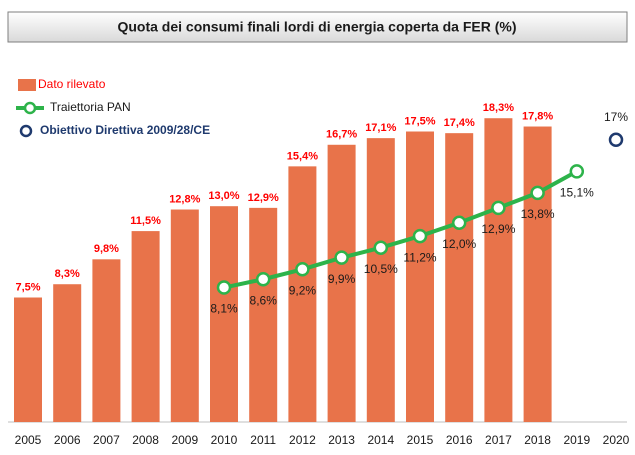  I want to click on data-label: 8,1%, so click(224, 309).